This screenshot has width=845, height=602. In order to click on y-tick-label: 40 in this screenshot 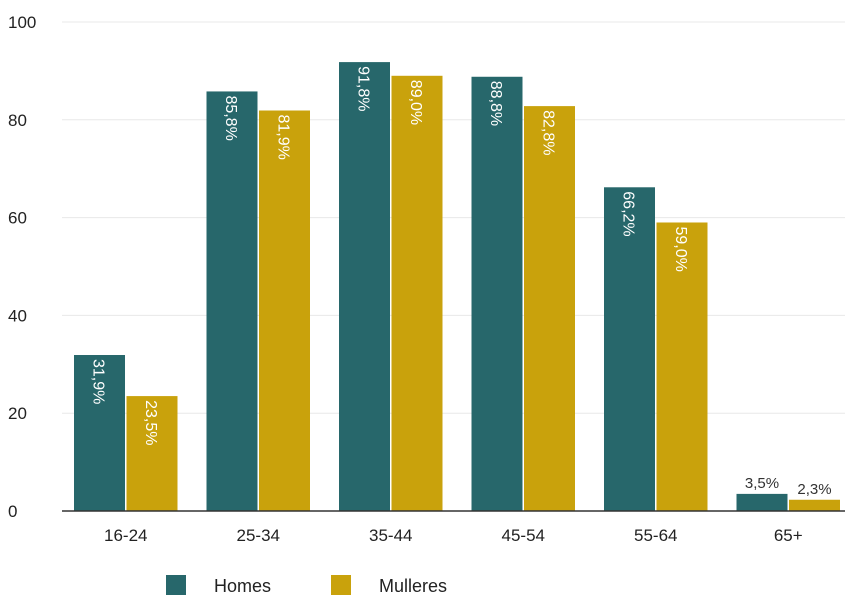, I will do `click(17, 315)`.